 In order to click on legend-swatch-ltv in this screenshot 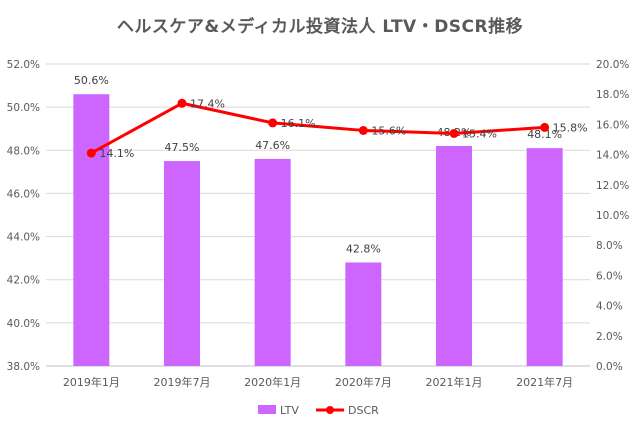, I will do `click(267, 409)`.